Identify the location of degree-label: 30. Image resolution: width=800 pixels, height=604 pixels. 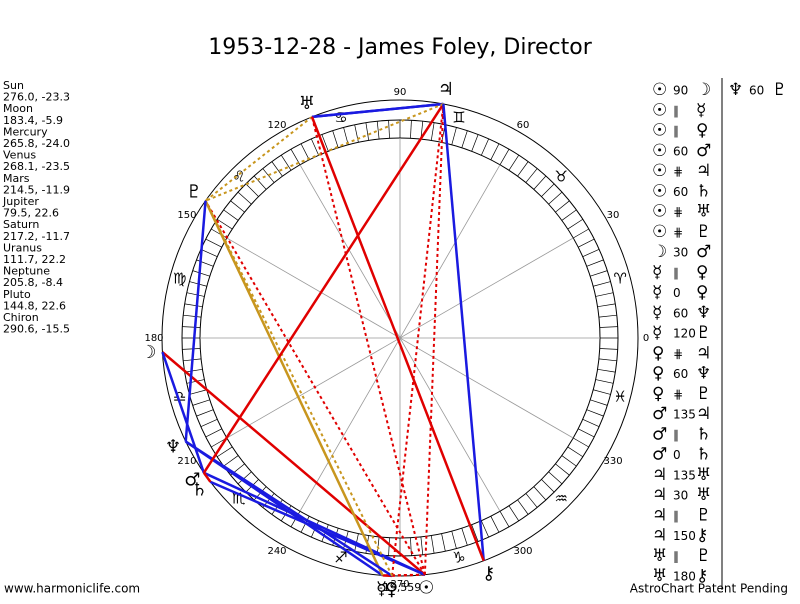
(613, 215).